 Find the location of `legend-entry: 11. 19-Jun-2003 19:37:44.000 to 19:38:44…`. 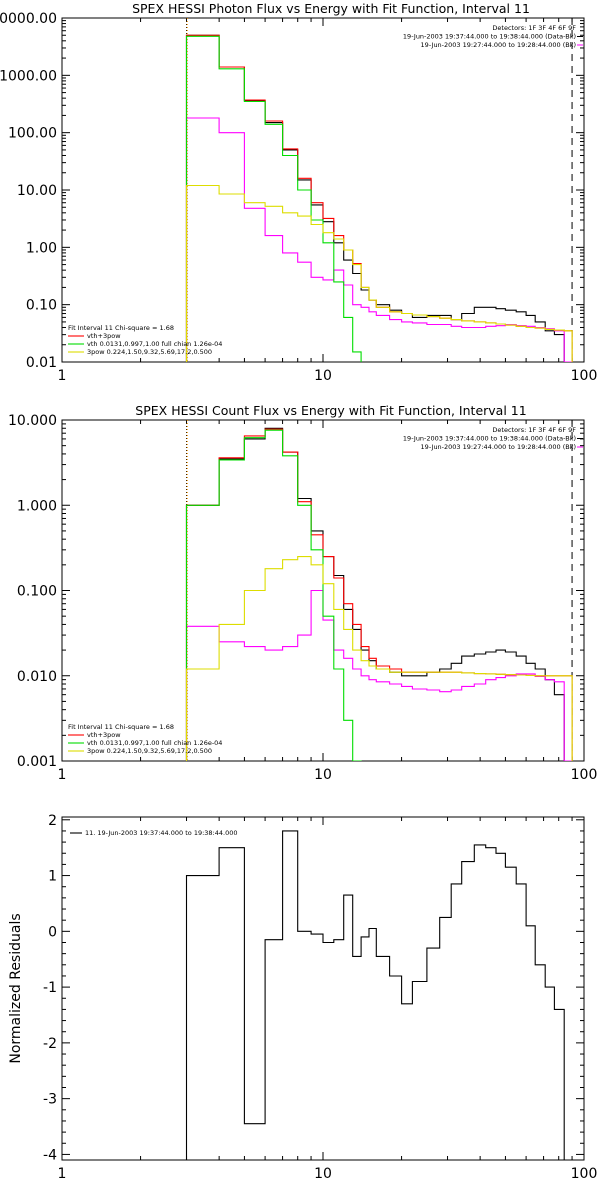

legend-entry: 11. 19-Jun-2003 19:37:44.000 to 19:38:44… is located at coordinates (161, 833).